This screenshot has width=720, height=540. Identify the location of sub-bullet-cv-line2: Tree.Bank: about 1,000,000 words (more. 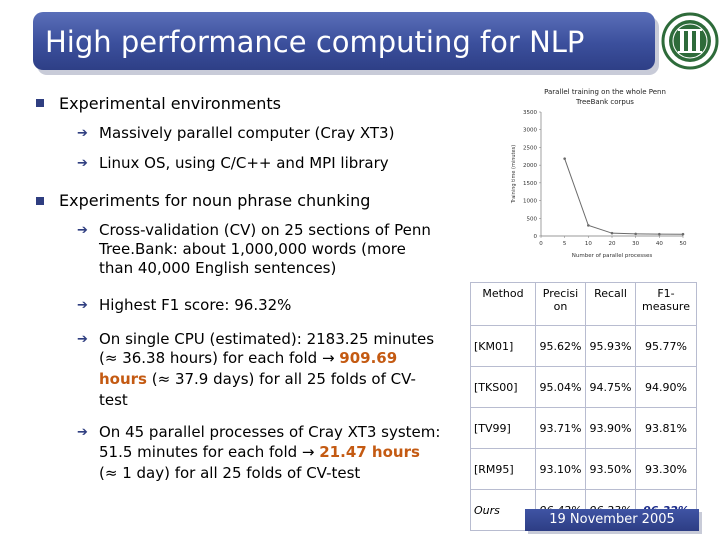
(252, 249).